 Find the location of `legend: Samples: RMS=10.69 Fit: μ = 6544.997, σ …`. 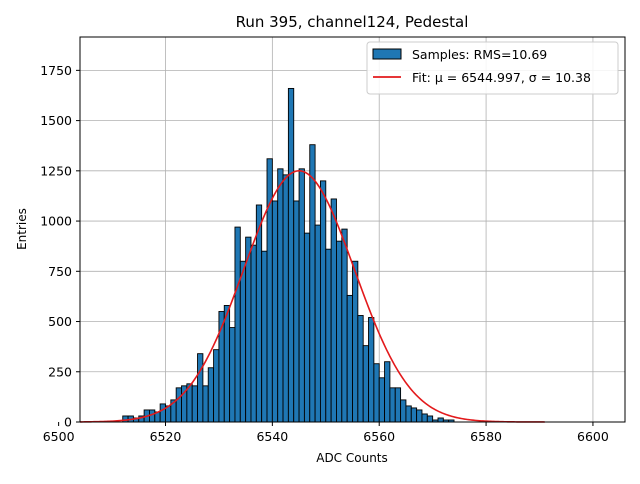

legend: Samples: RMS=10.69 Fit: μ = 6544.997, σ … is located at coordinates (492, 68).